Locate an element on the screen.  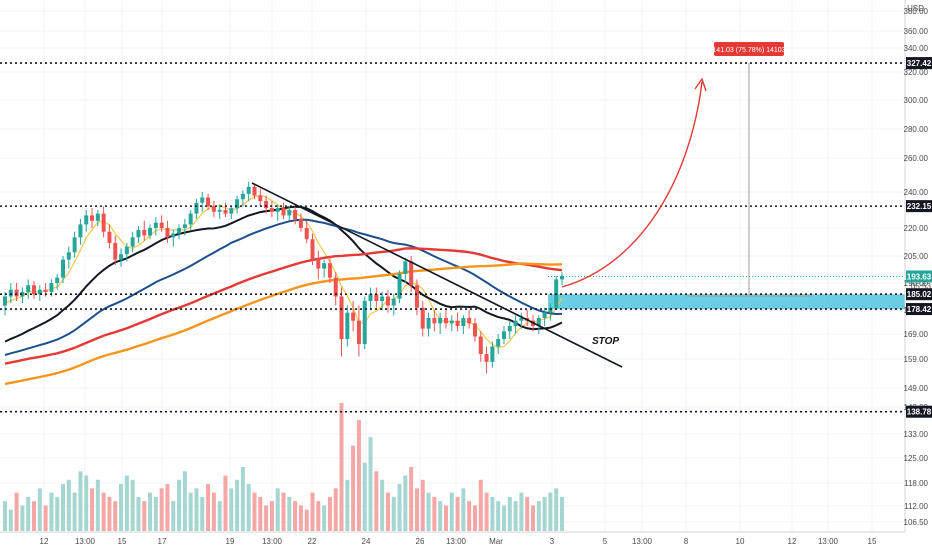
trendline is located at coordinates (437, 275).